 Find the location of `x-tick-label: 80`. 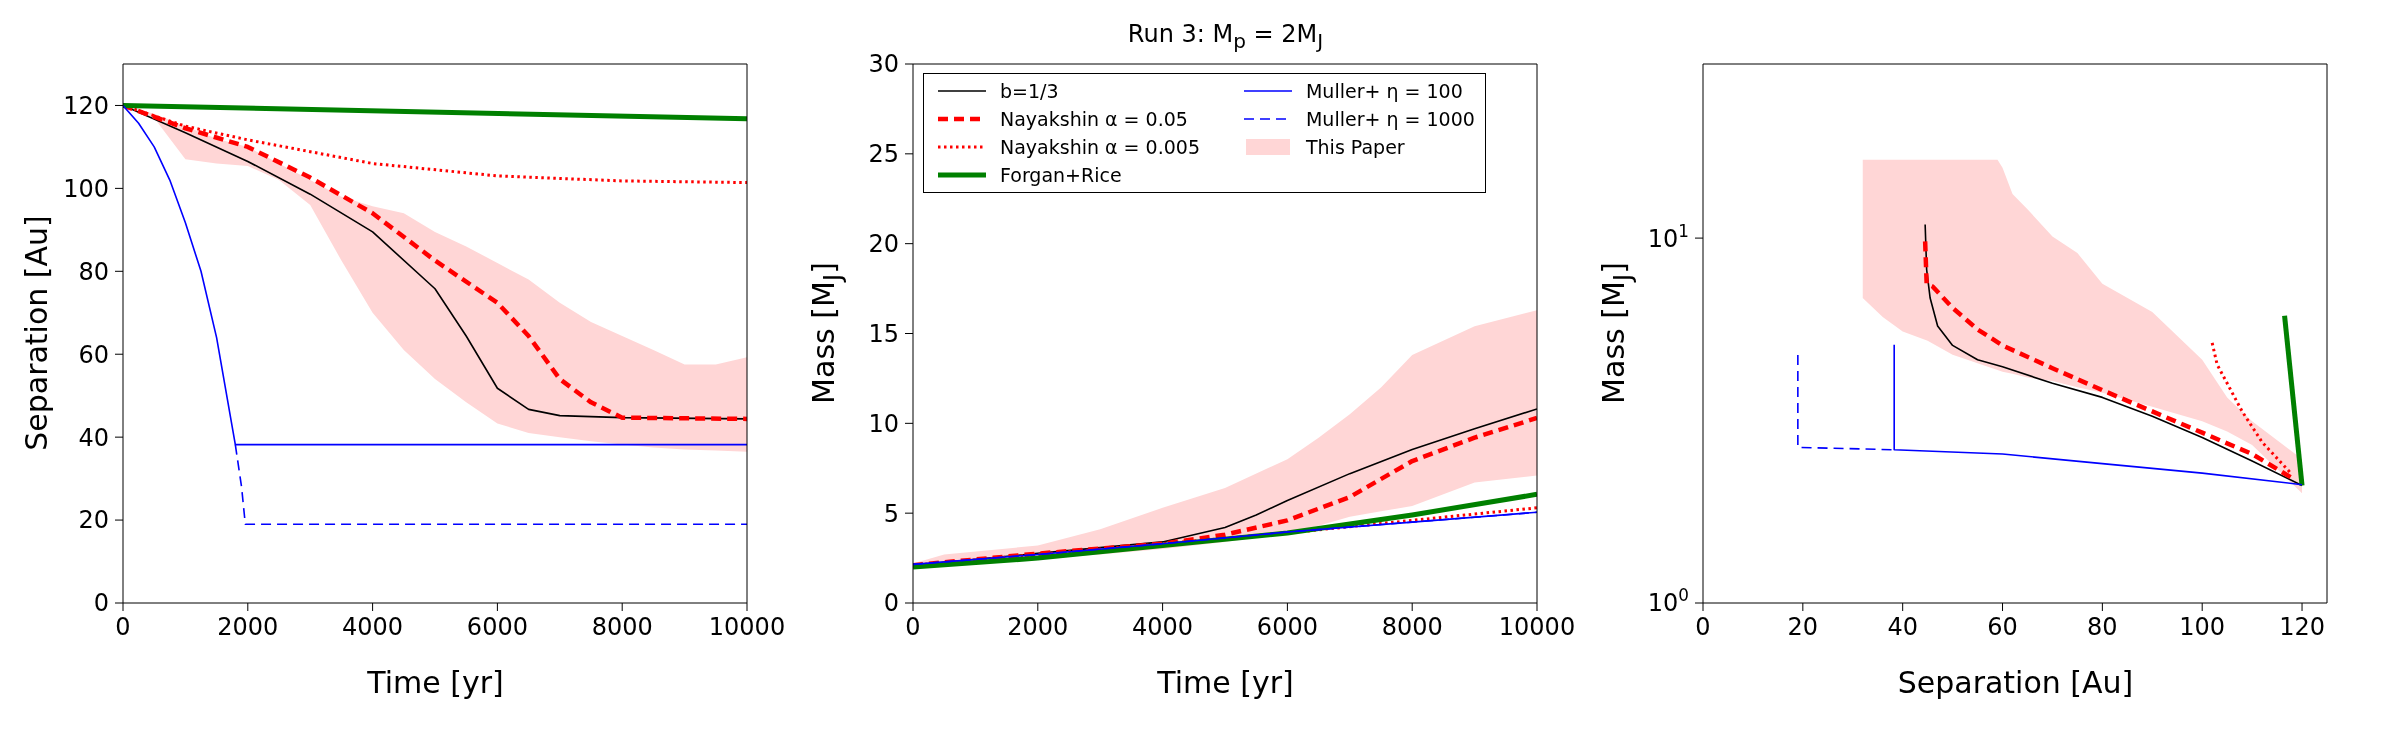

x-tick-label: 80 is located at coordinates (2102, 627).